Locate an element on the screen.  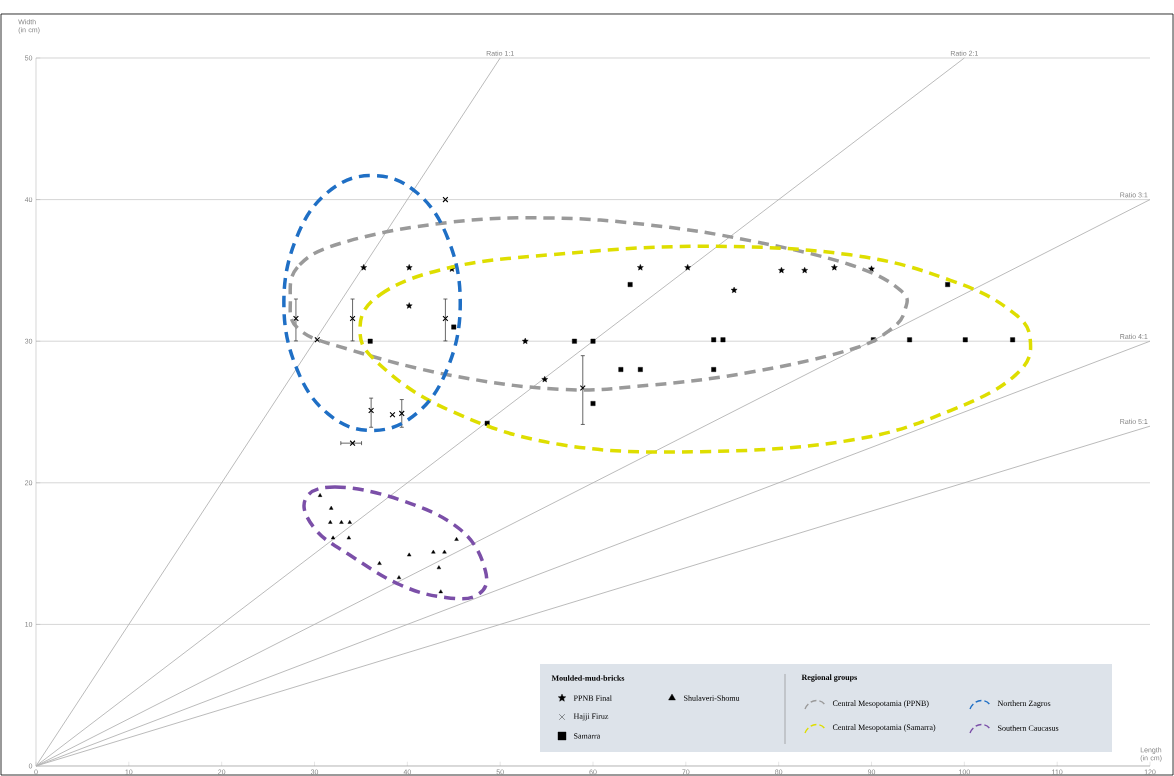
annotation: Central Mesopotamia (Samarra) is located at coordinates (884, 728).